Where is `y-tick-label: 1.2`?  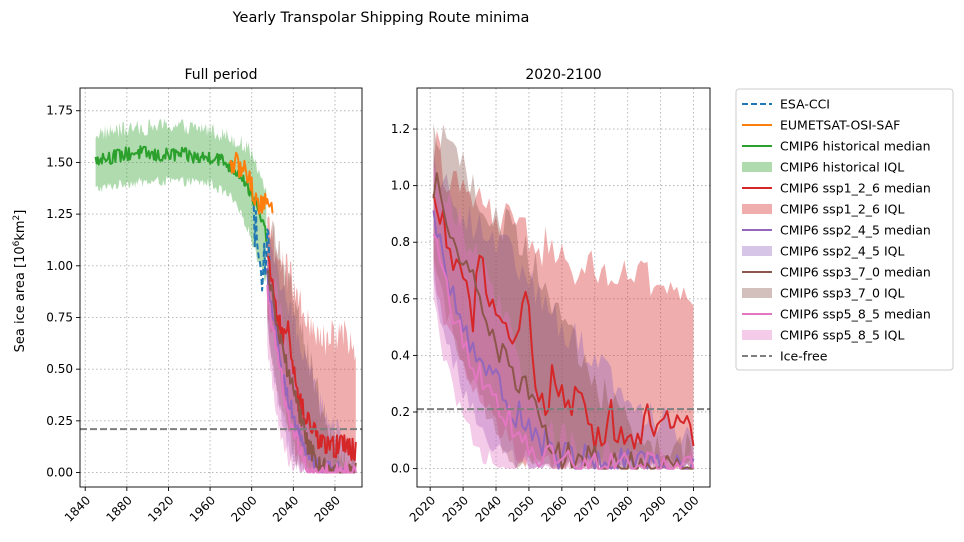 y-tick-label: 1.2 is located at coordinates (400, 129).